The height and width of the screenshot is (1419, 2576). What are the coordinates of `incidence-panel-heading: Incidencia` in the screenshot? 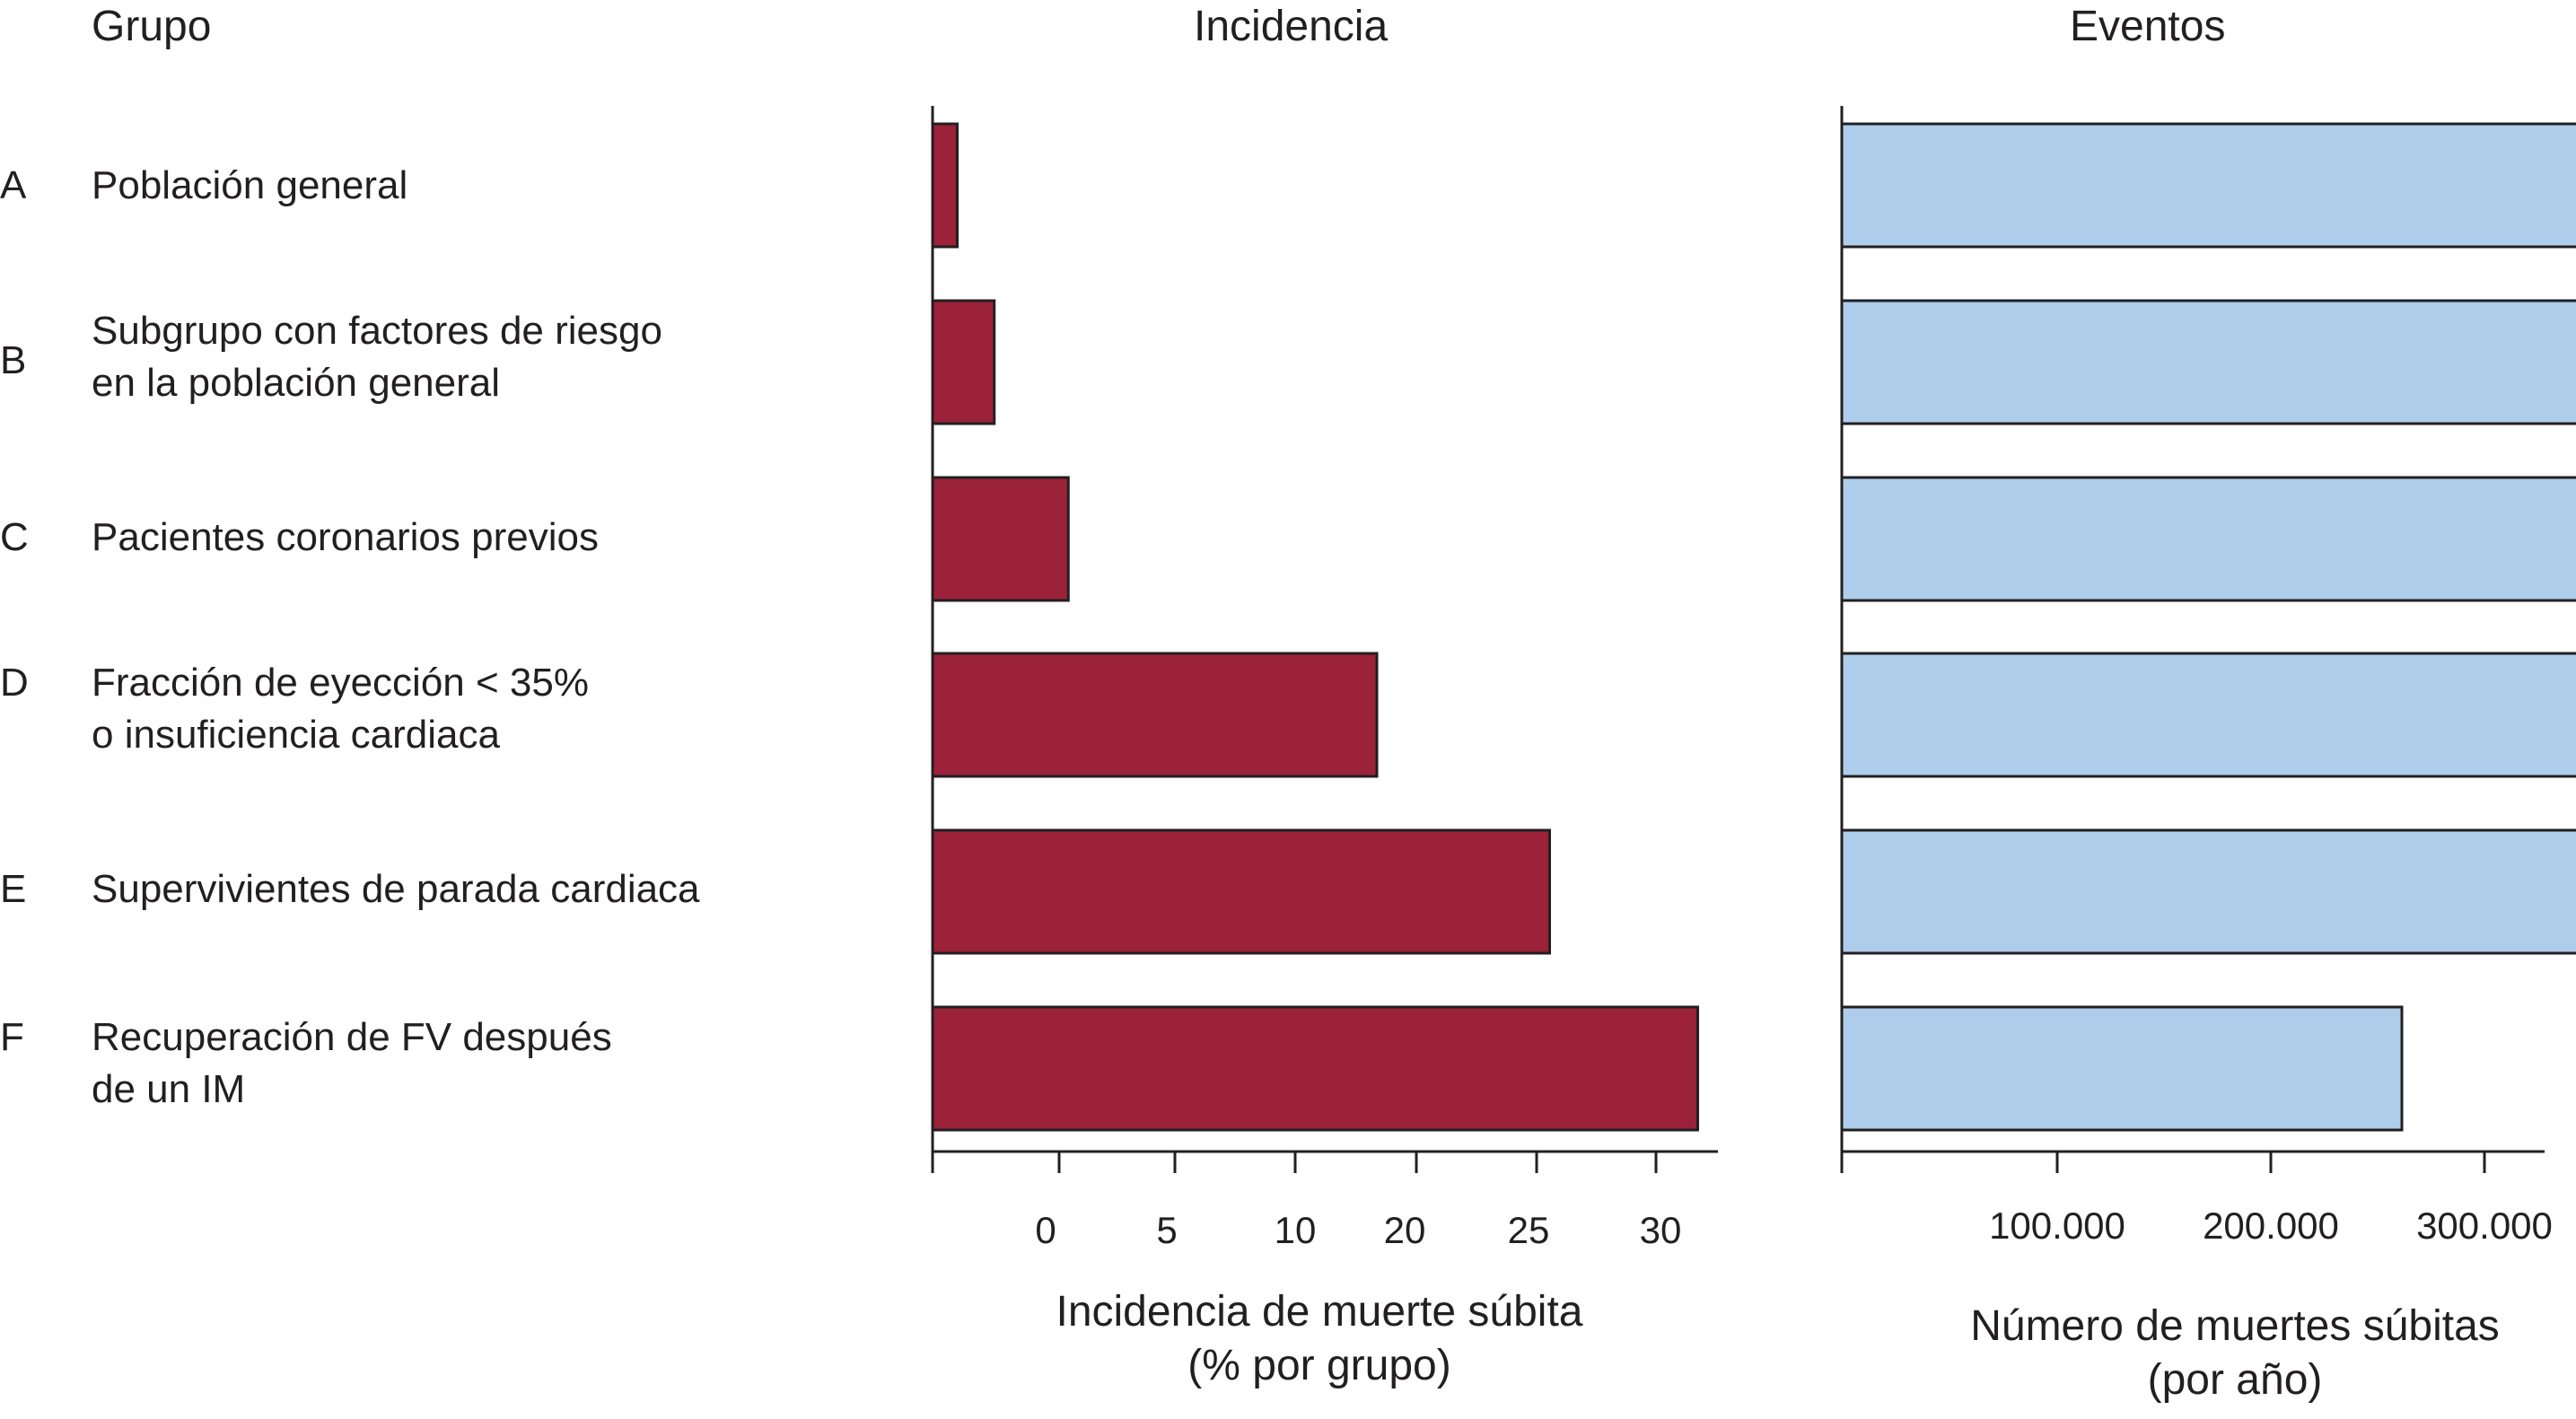 It's located at (1291, 26).